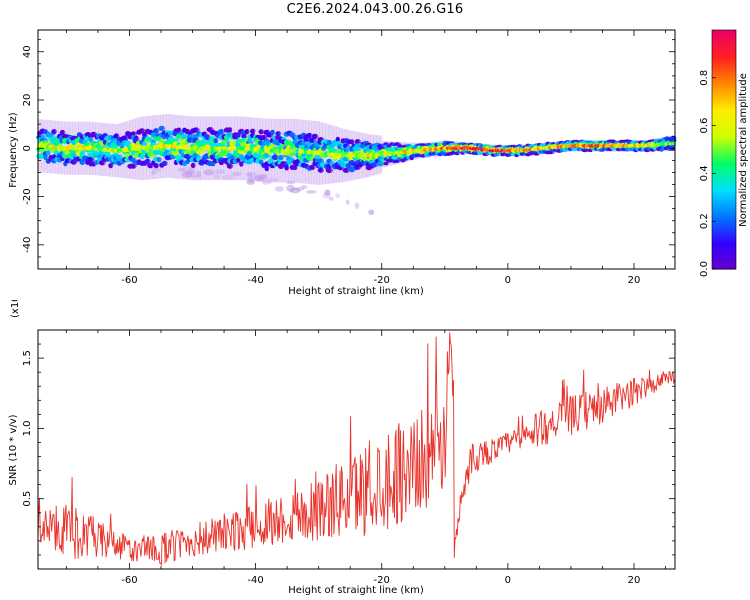  Describe the element at coordinates (27, 358) in the screenshot. I see `y-tick-label: 1.5` at that location.